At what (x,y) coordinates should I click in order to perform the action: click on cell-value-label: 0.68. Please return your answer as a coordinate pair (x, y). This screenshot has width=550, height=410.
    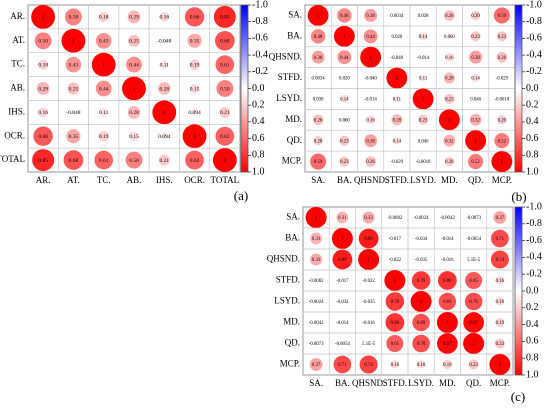
    Looking at the image, I should click on (74, 161).